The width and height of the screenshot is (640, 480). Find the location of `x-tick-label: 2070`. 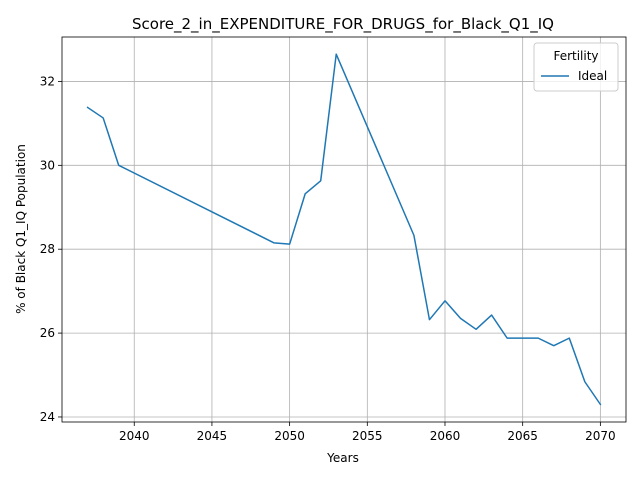

x-tick-label: 2070 is located at coordinates (600, 436).